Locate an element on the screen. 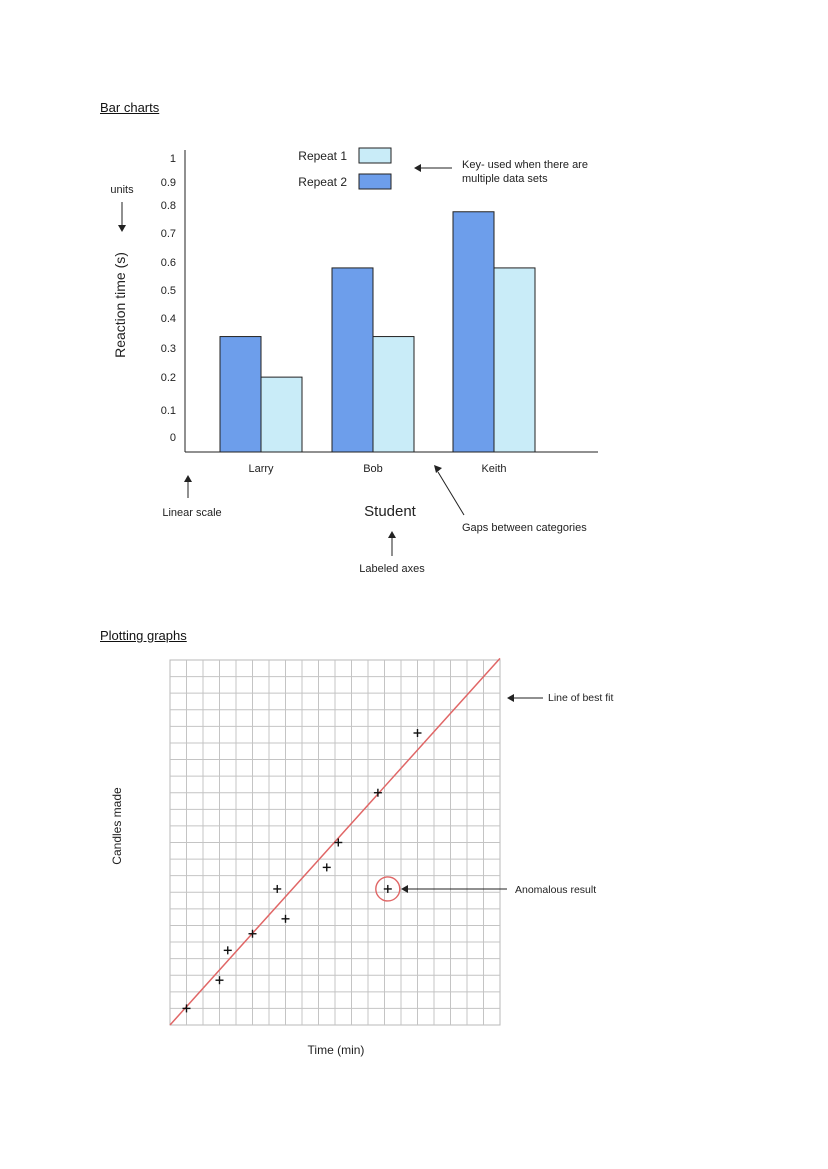  y-tick-label: 0.7 is located at coordinates (168, 234).